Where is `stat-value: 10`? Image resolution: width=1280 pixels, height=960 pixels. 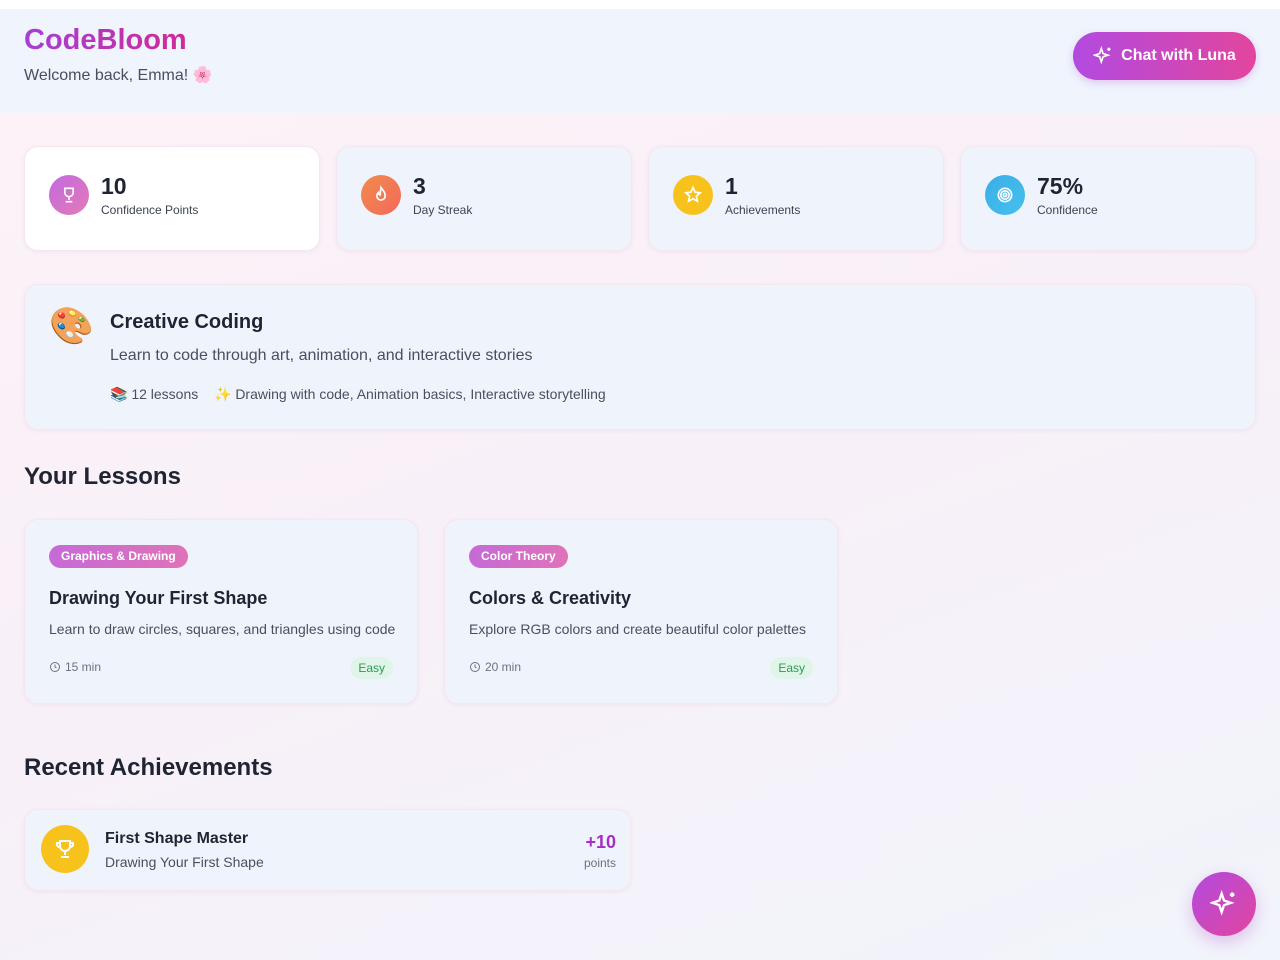 stat-value: 10 is located at coordinates (114, 186).